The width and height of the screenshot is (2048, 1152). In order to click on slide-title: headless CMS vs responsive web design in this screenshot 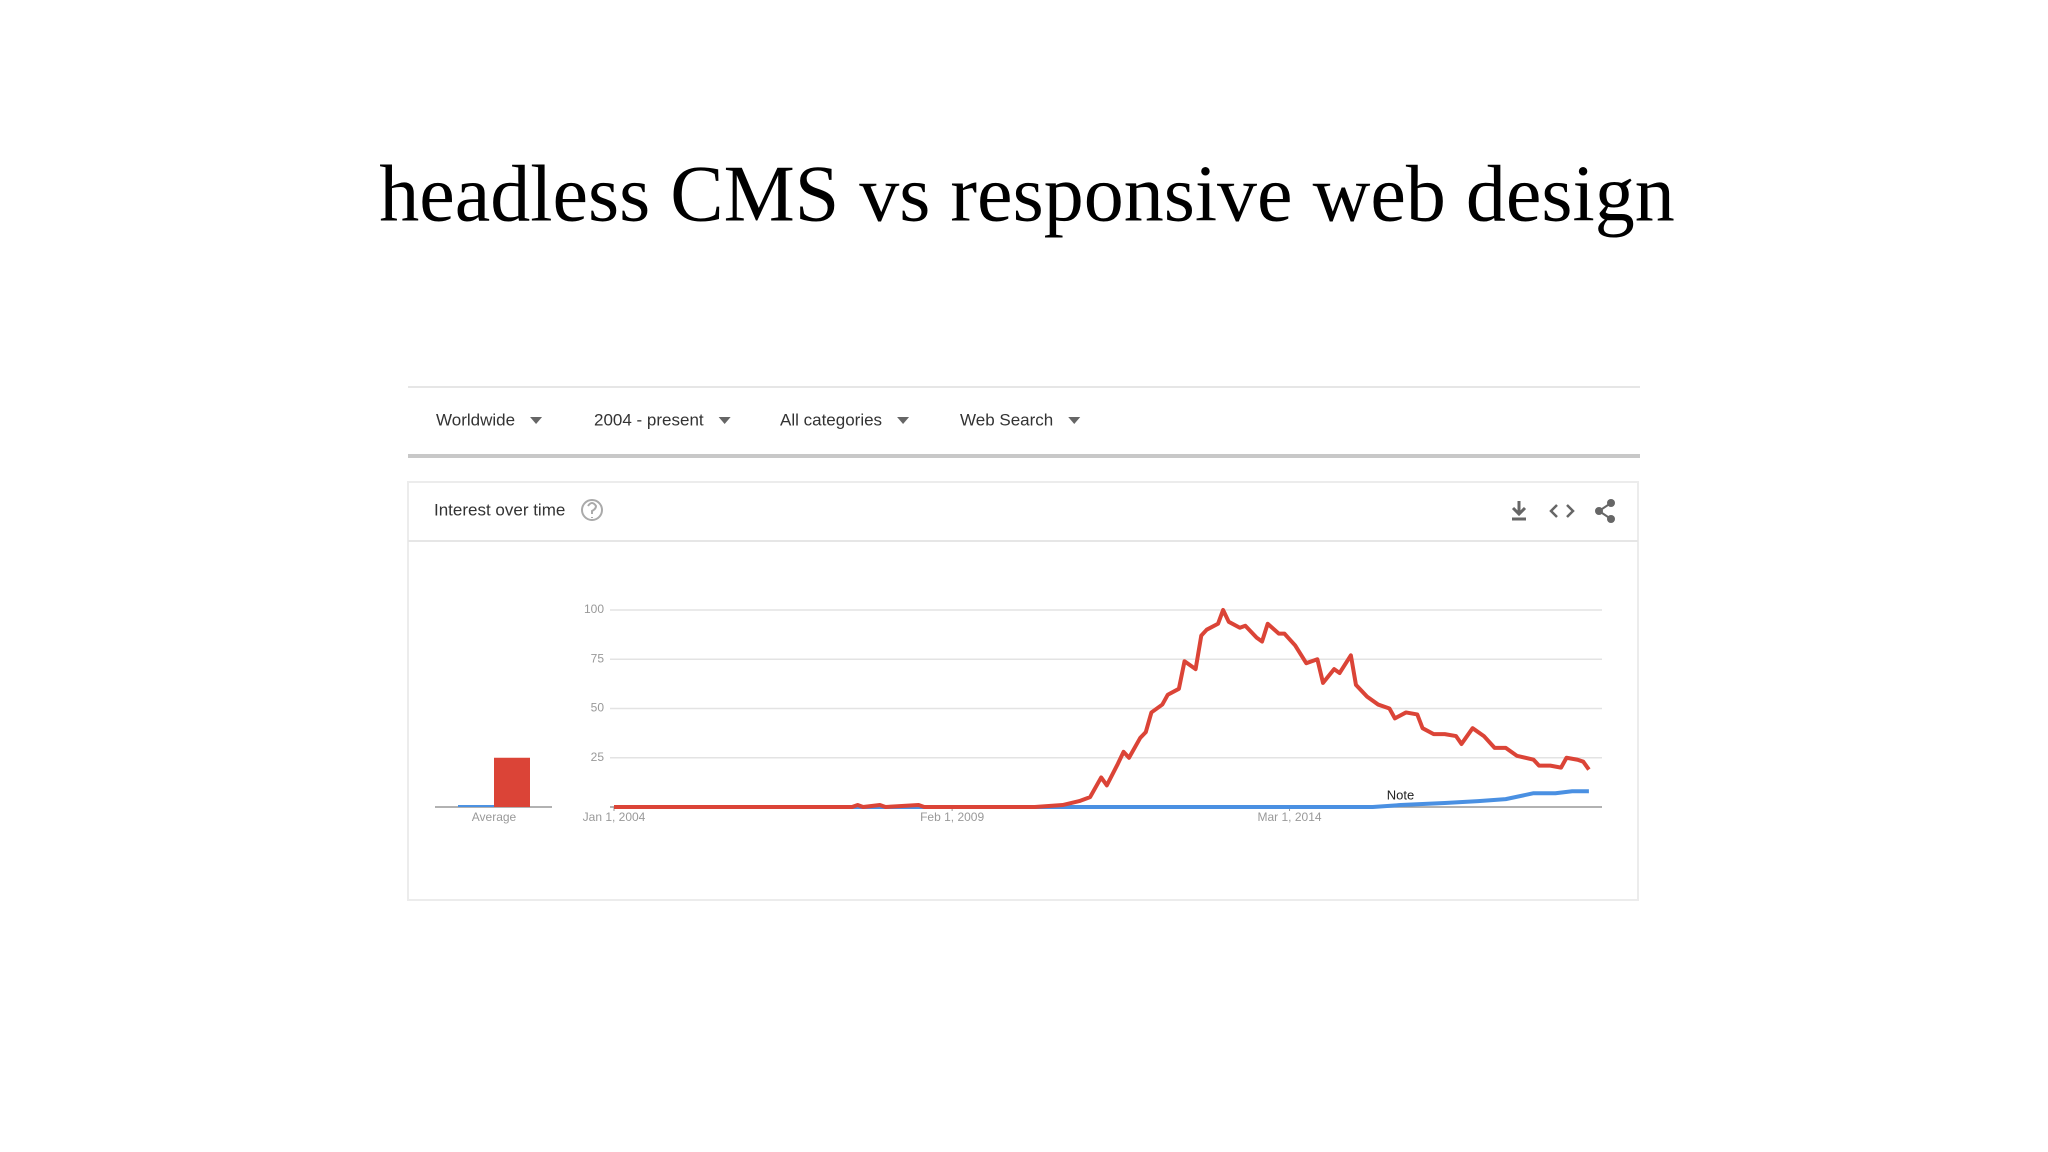, I will do `click(1026, 194)`.